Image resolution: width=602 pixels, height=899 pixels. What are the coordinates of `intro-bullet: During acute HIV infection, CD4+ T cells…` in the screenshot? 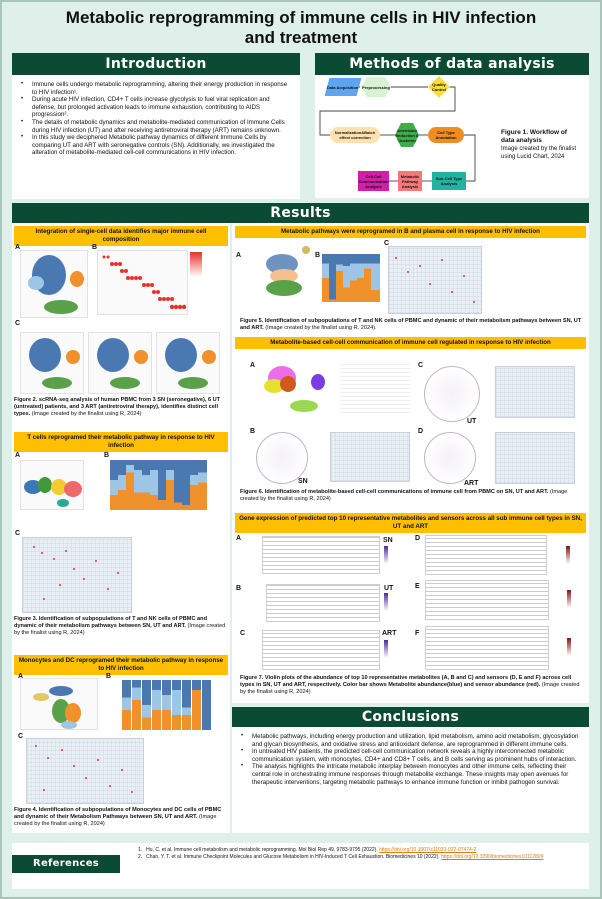 It's located at (155, 107).